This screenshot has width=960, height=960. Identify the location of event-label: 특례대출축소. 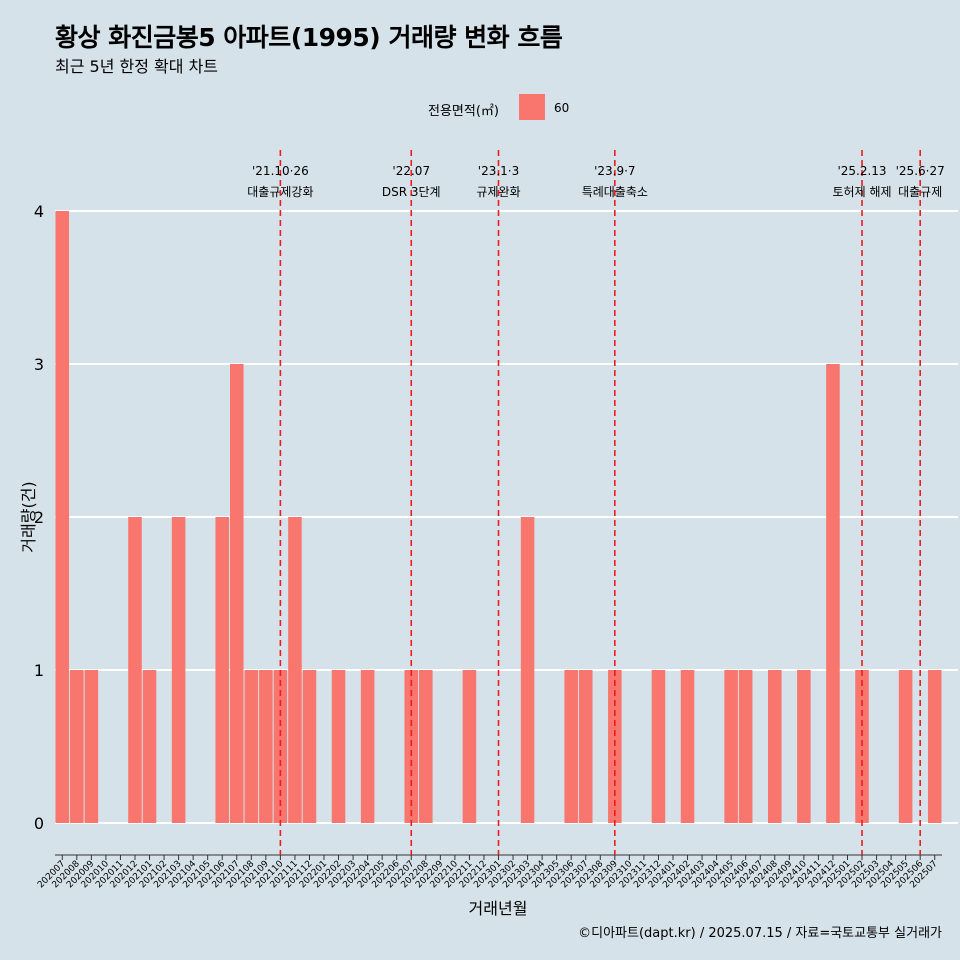
(615, 192).